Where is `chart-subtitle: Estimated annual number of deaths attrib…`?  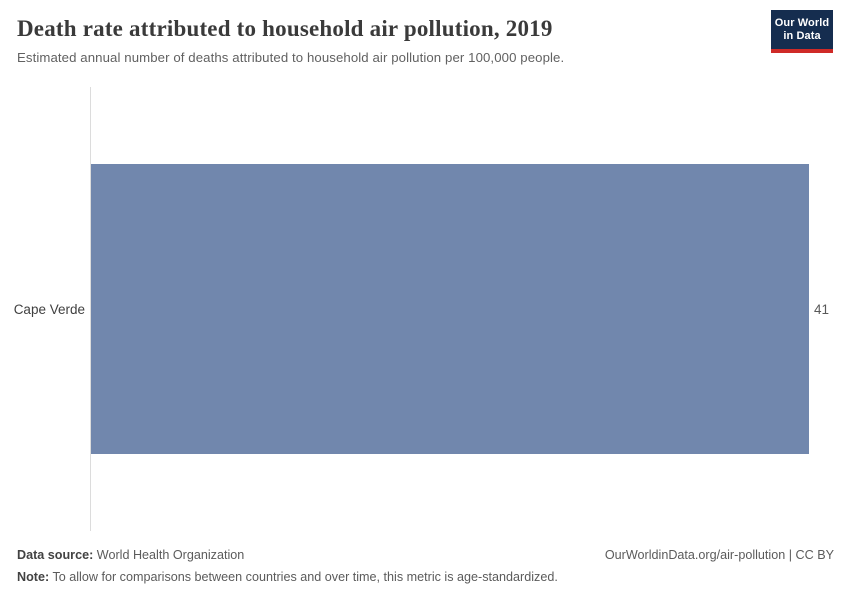 chart-subtitle: Estimated annual number of deaths attrib… is located at coordinates (291, 57).